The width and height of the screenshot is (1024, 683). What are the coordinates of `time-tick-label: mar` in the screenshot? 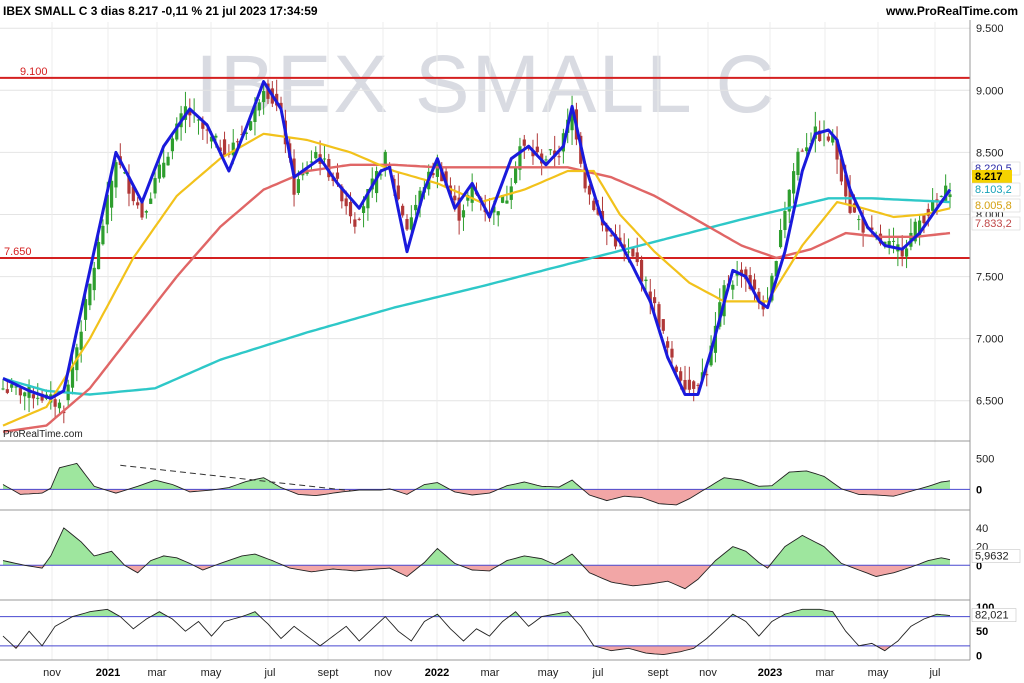 It's located at (490, 673).